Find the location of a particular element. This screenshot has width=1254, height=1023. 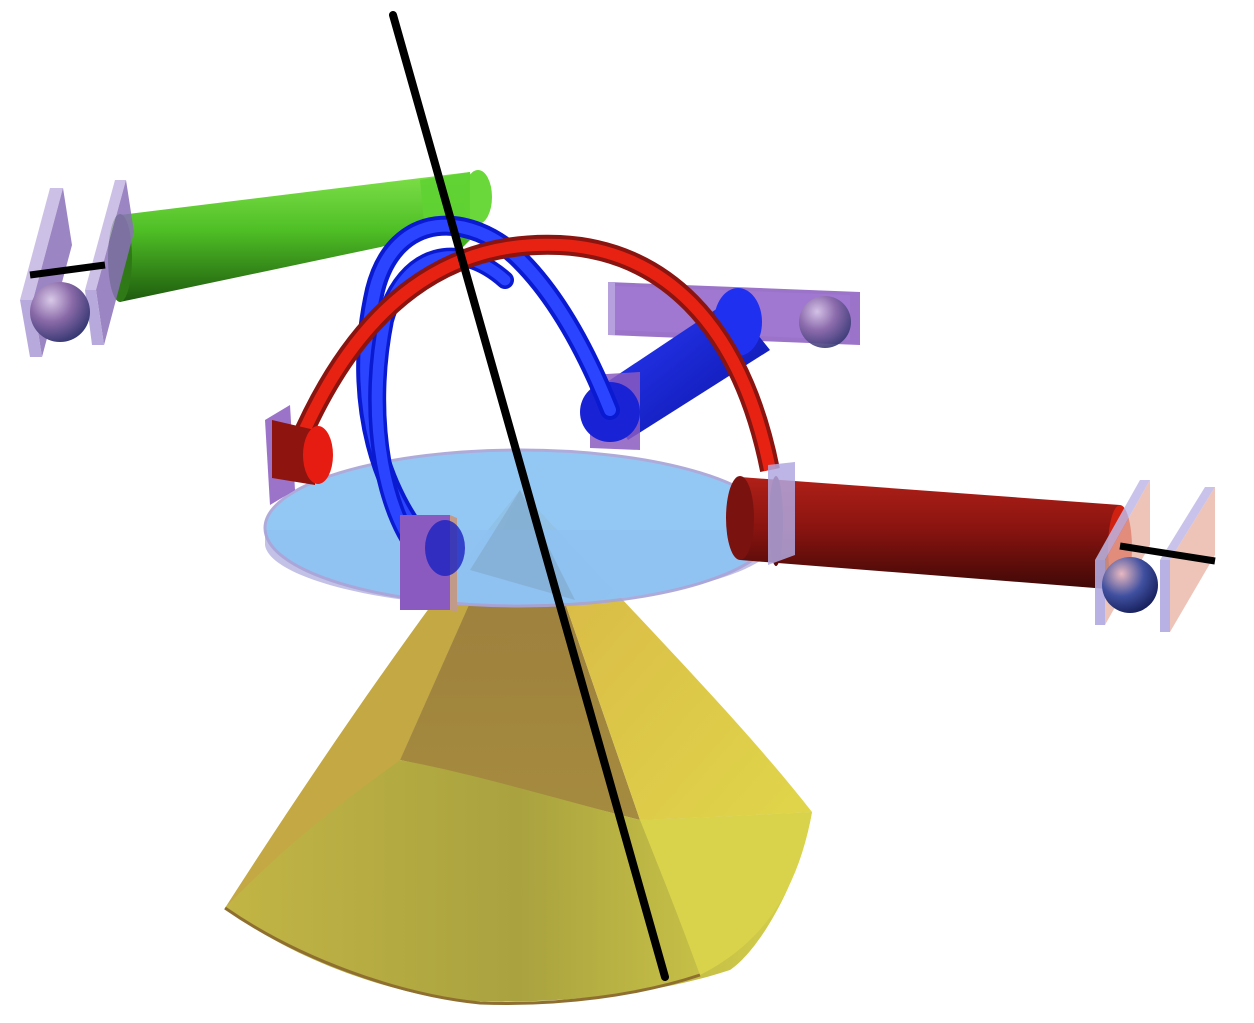

front-bracket is located at coordinates (432, 563).